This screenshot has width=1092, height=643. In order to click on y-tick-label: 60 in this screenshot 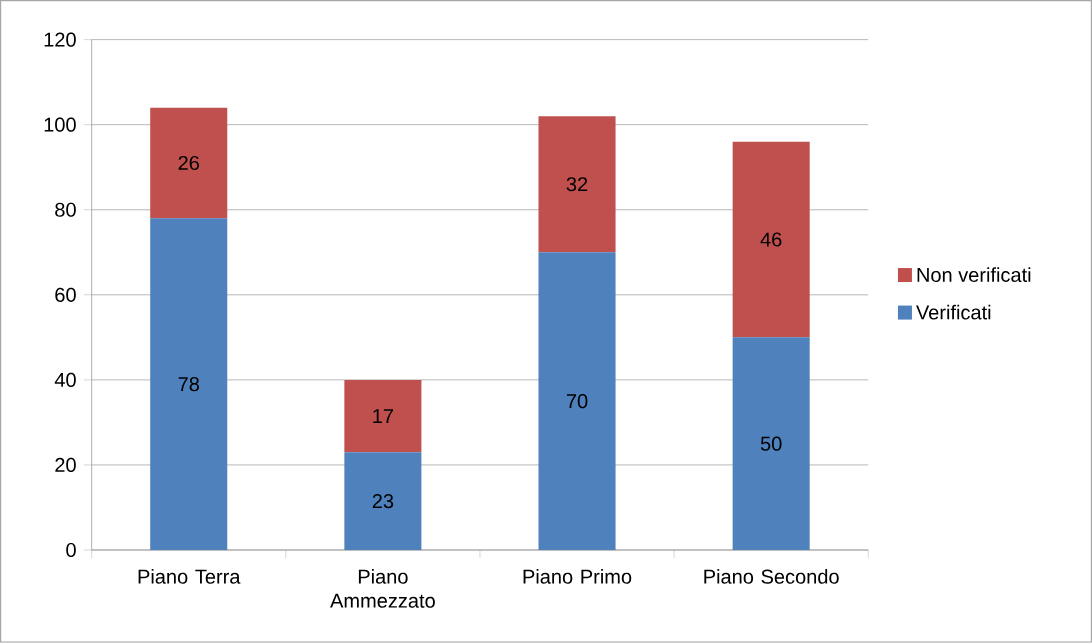, I will do `click(65, 295)`.